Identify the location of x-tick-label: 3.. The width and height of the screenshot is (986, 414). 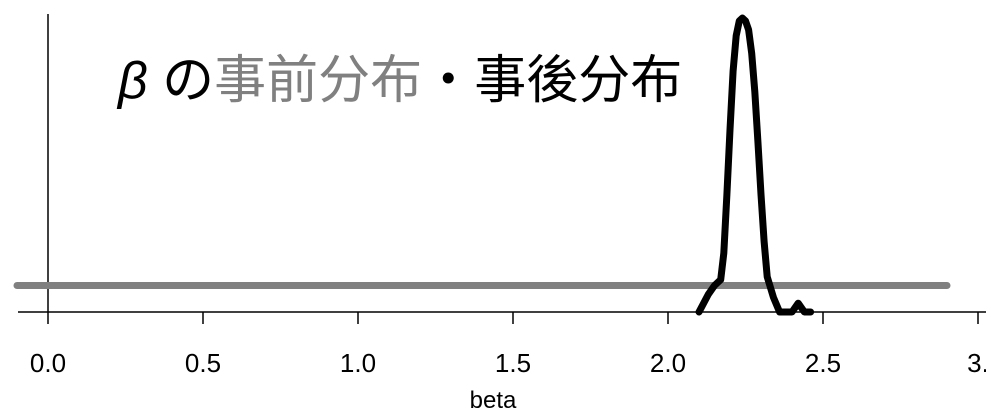
(976, 363).